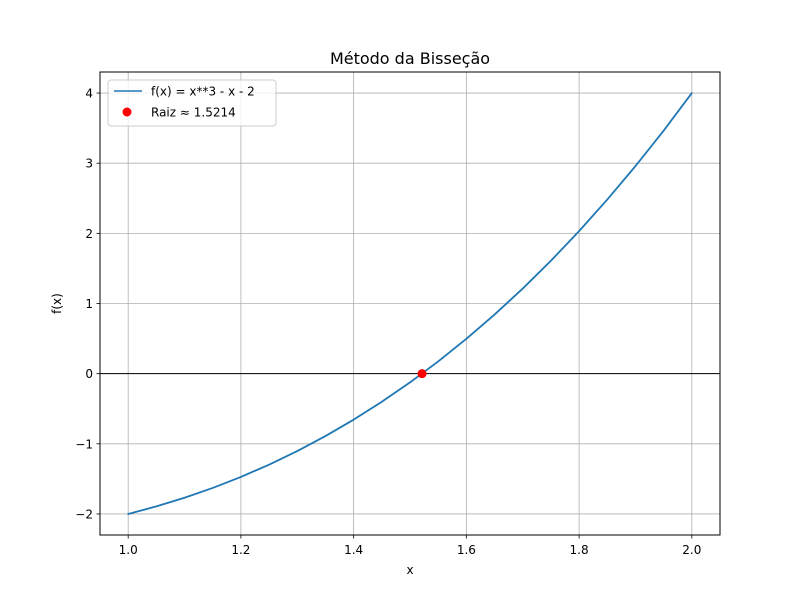 The width and height of the screenshot is (800, 600). I want to click on y-tick-label: 3, so click(89, 164).